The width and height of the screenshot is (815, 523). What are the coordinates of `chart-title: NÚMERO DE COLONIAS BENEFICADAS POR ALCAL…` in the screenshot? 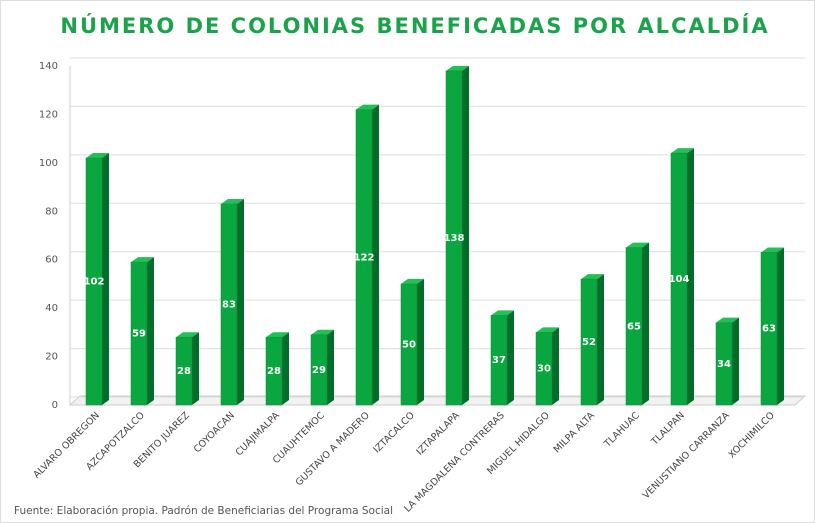 It's located at (414, 25).